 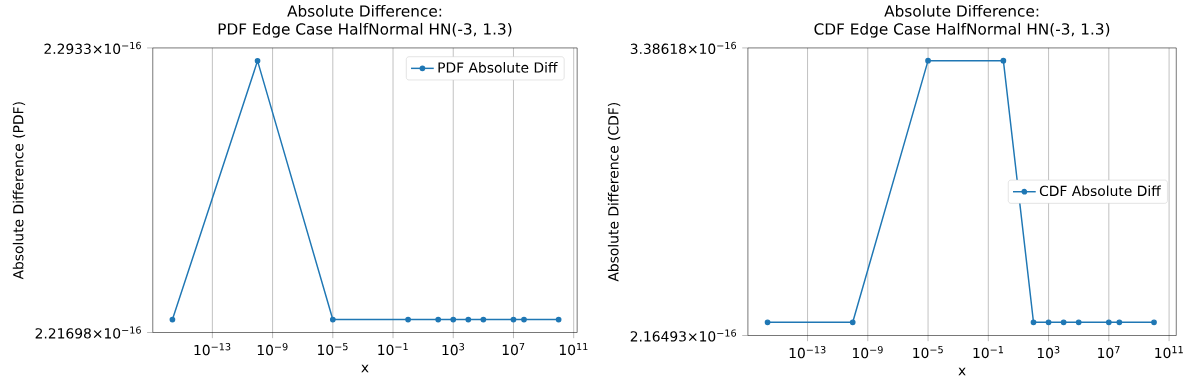 I want to click on chart-subtitle: CDF Edge Case HalfNormal HN(-3, 1.3), so click(x=962, y=30).